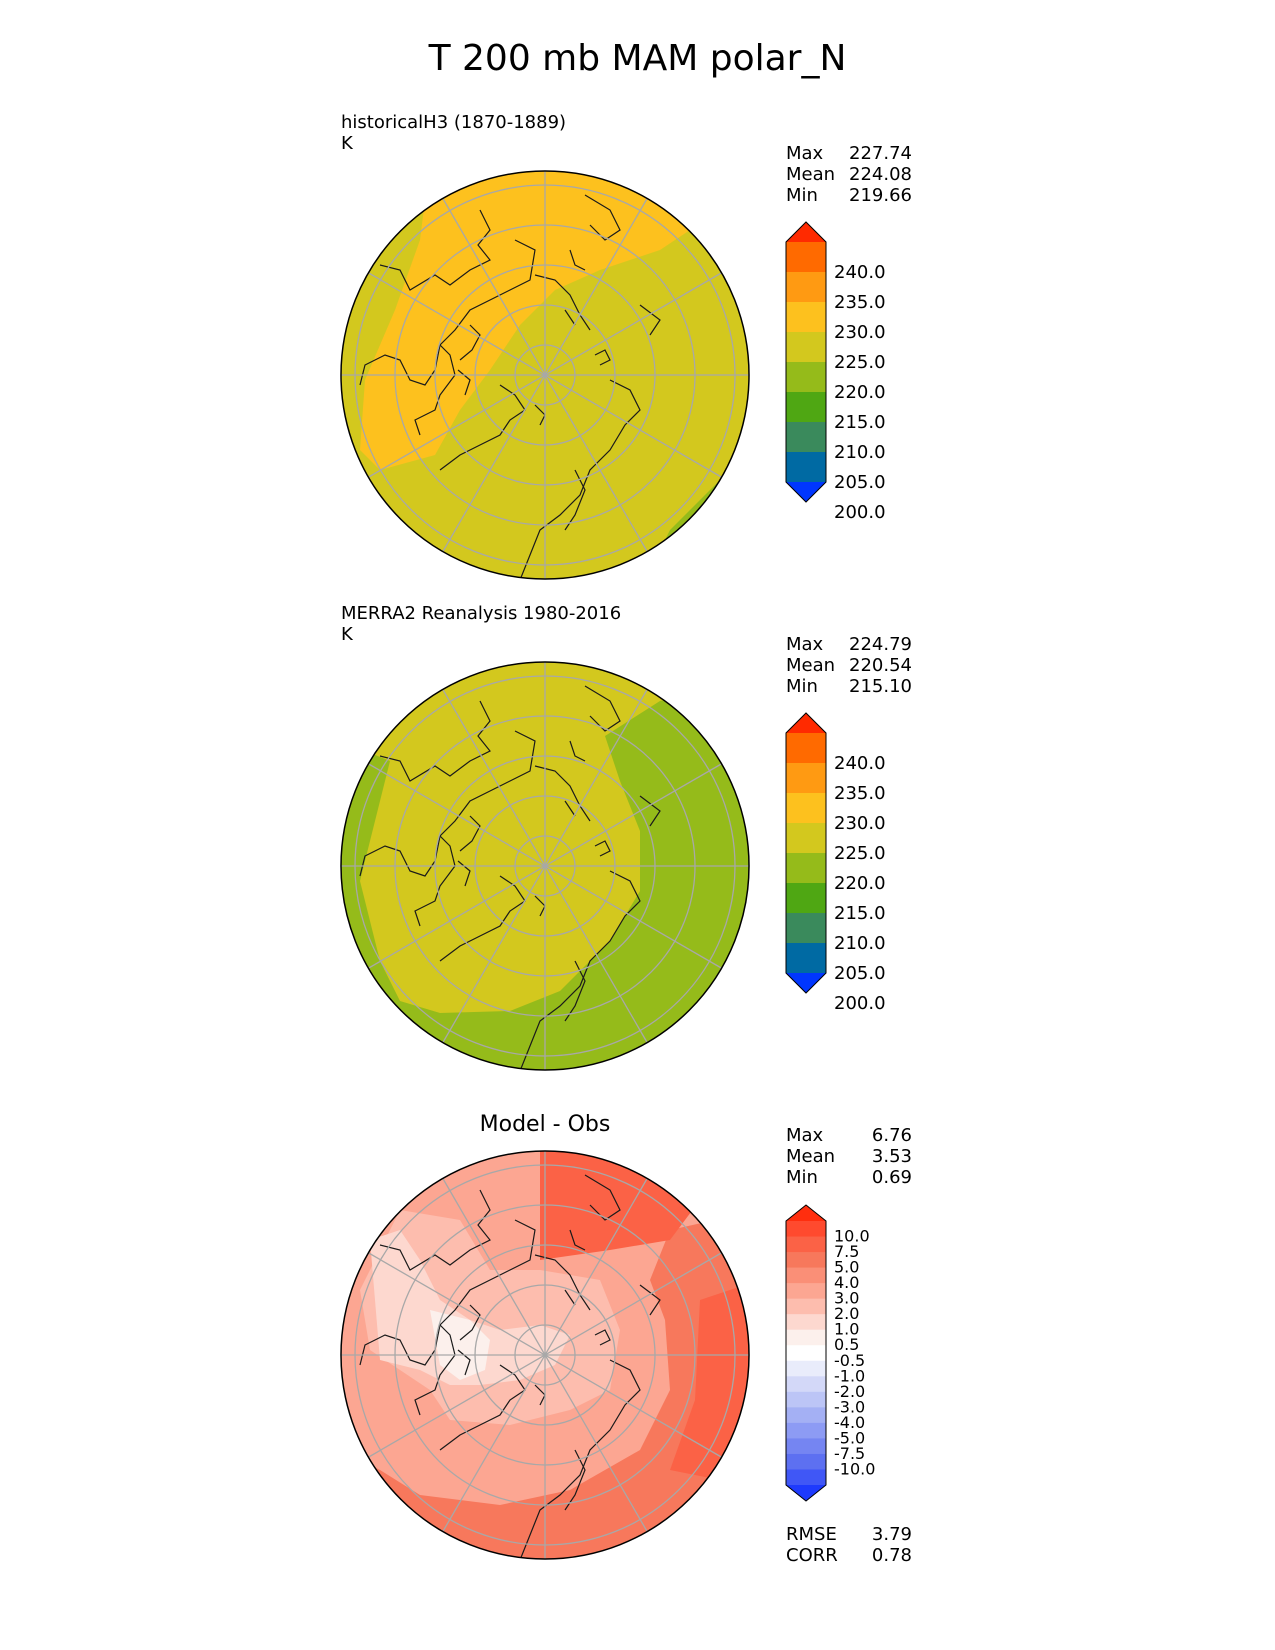  Describe the element at coordinates (846, 1329) in the screenshot. I see `colorbar-tick-label: 1.0` at that location.